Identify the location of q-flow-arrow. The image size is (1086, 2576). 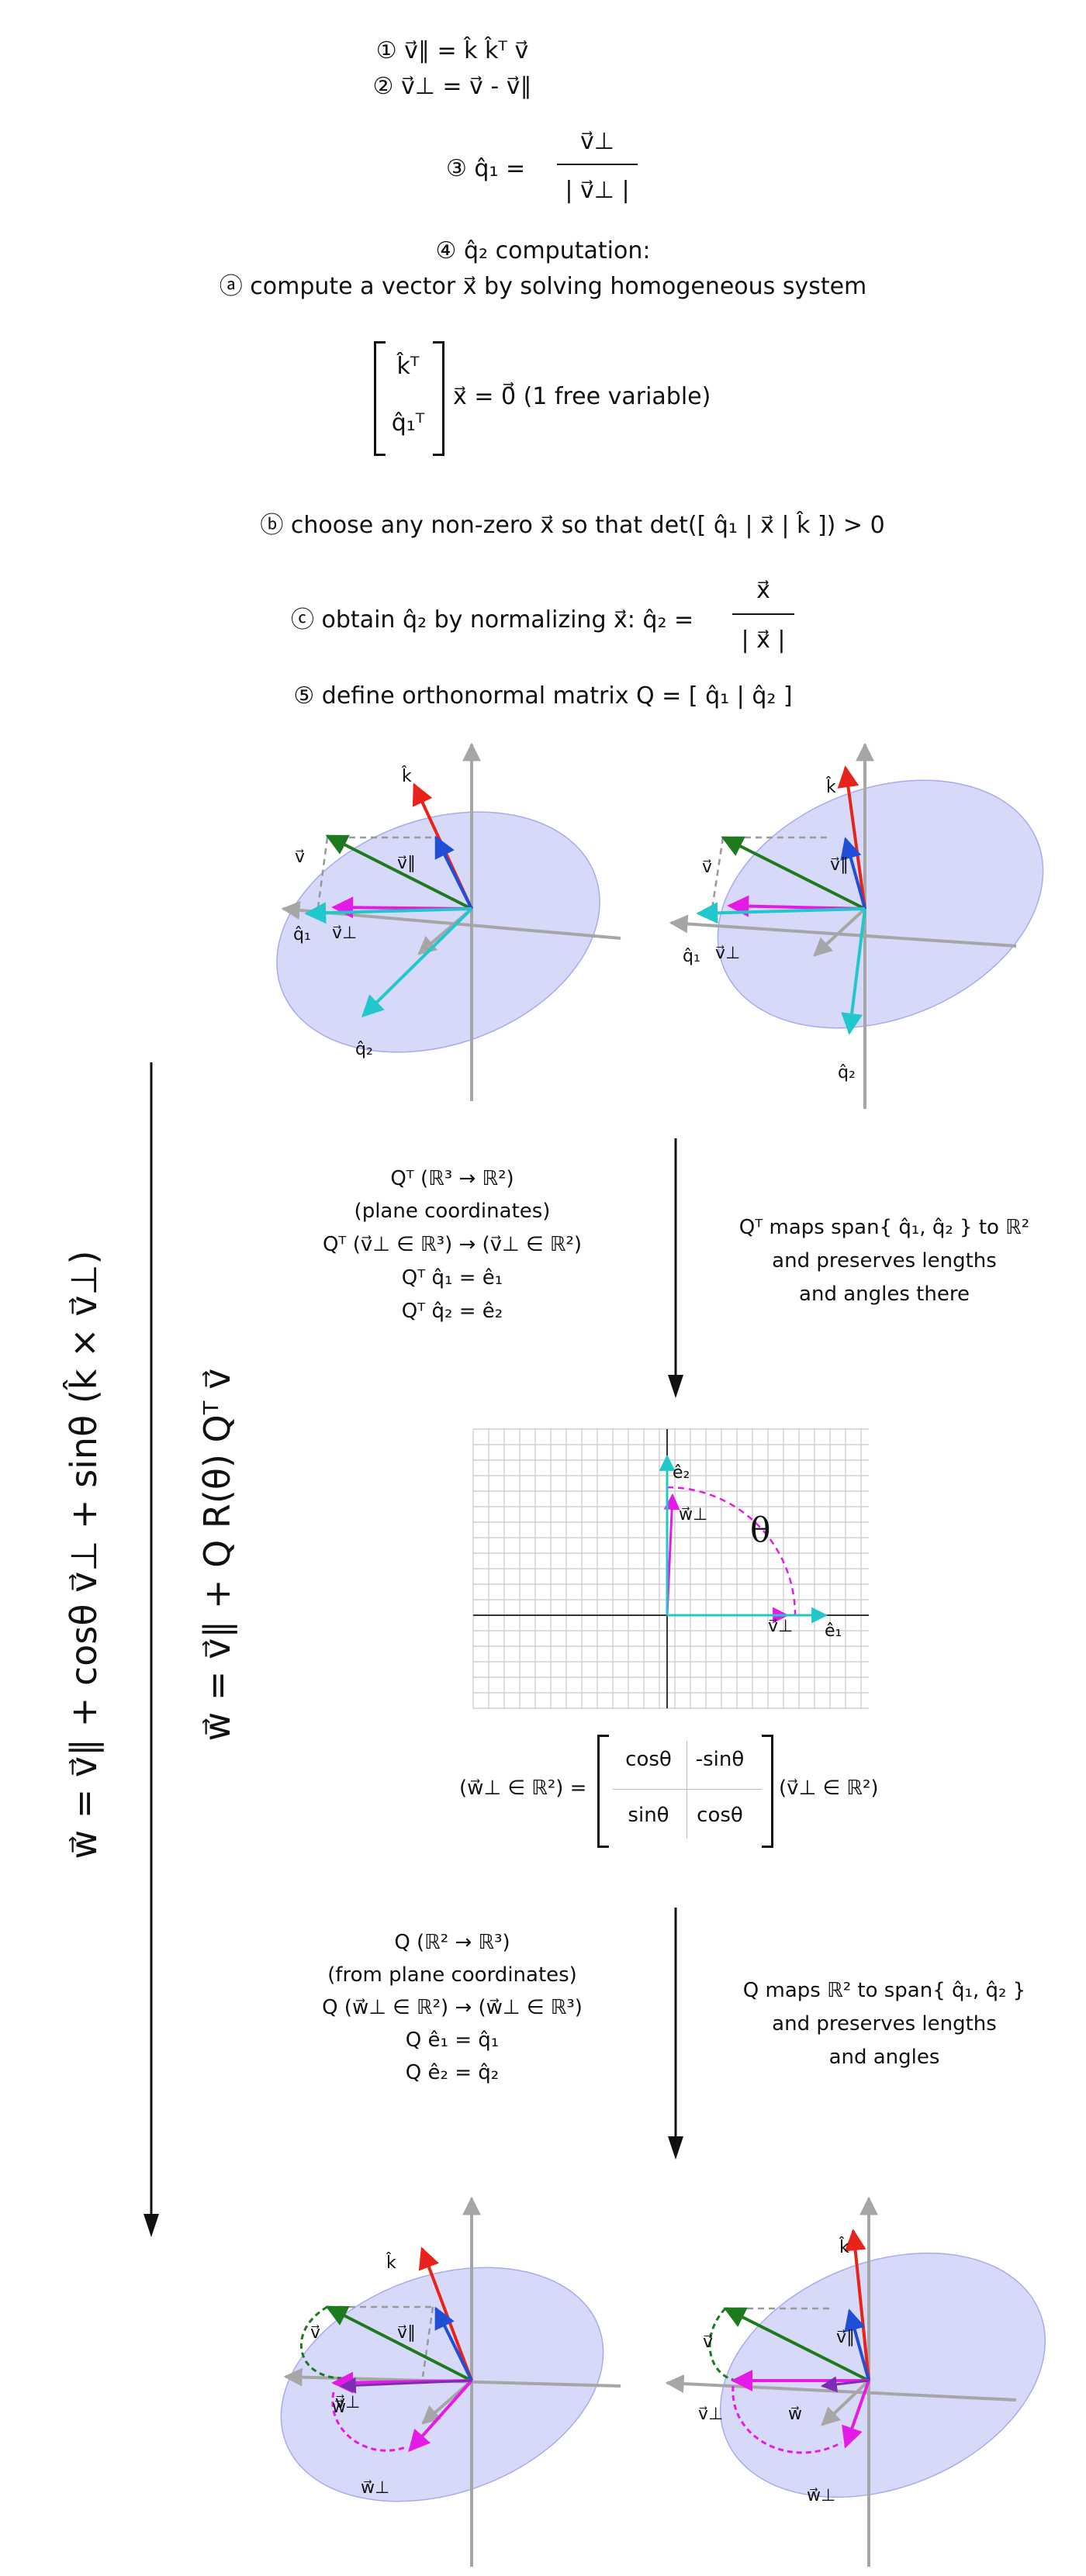
(675, 2034).